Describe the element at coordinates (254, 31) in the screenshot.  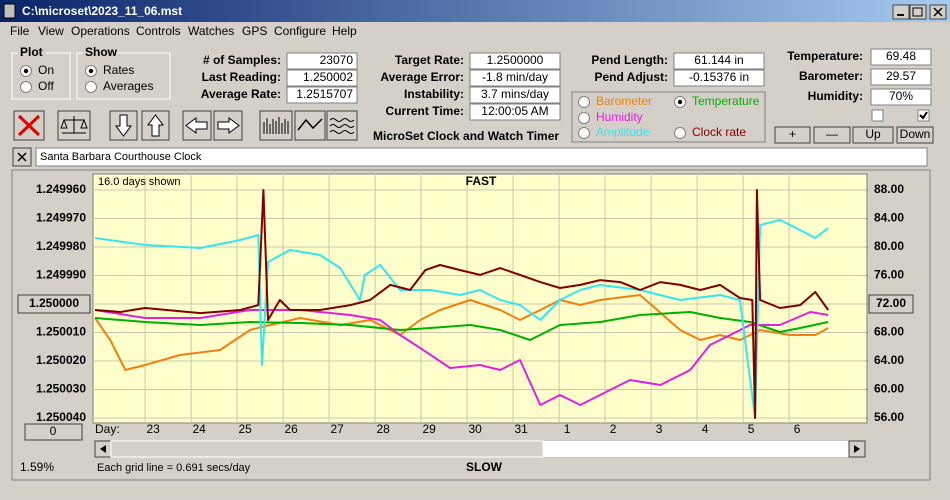
I see `menu-item: GPS` at that location.